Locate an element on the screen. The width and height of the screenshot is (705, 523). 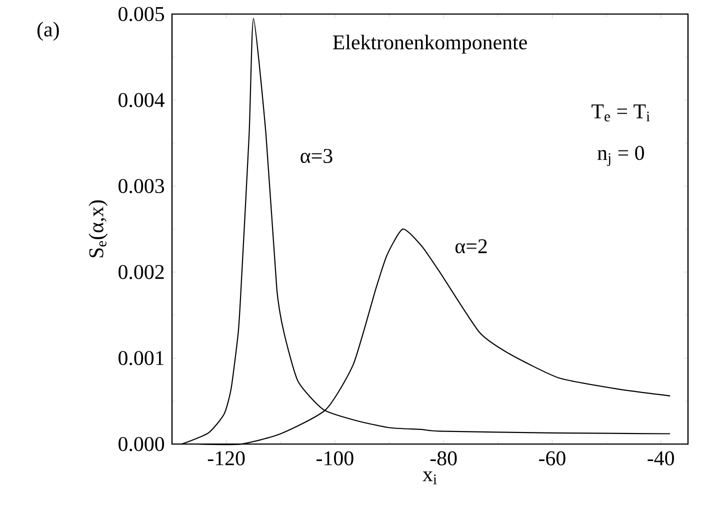
x-tick-label: -80 is located at coordinates (443, 458).